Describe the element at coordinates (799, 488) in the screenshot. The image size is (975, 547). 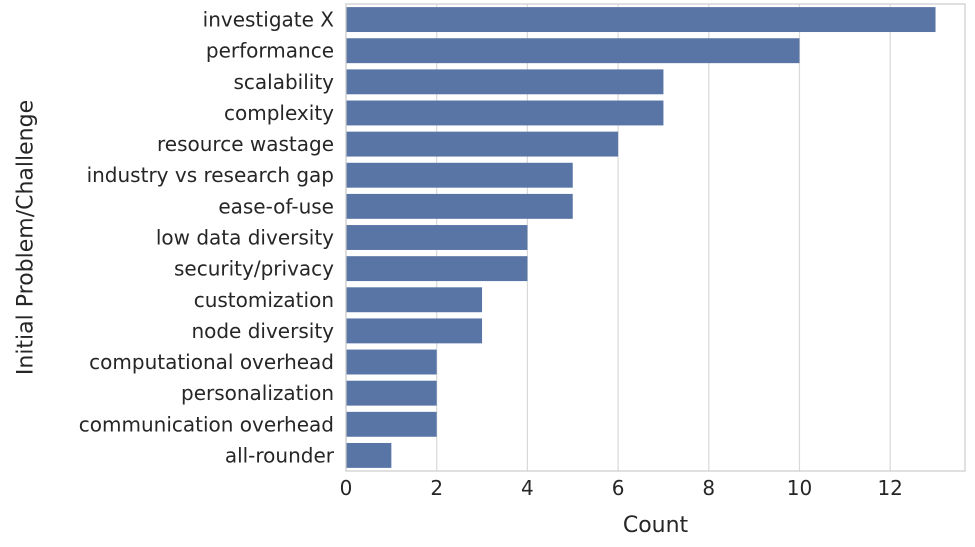
I see `x-tick-label-10: 10` at that location.